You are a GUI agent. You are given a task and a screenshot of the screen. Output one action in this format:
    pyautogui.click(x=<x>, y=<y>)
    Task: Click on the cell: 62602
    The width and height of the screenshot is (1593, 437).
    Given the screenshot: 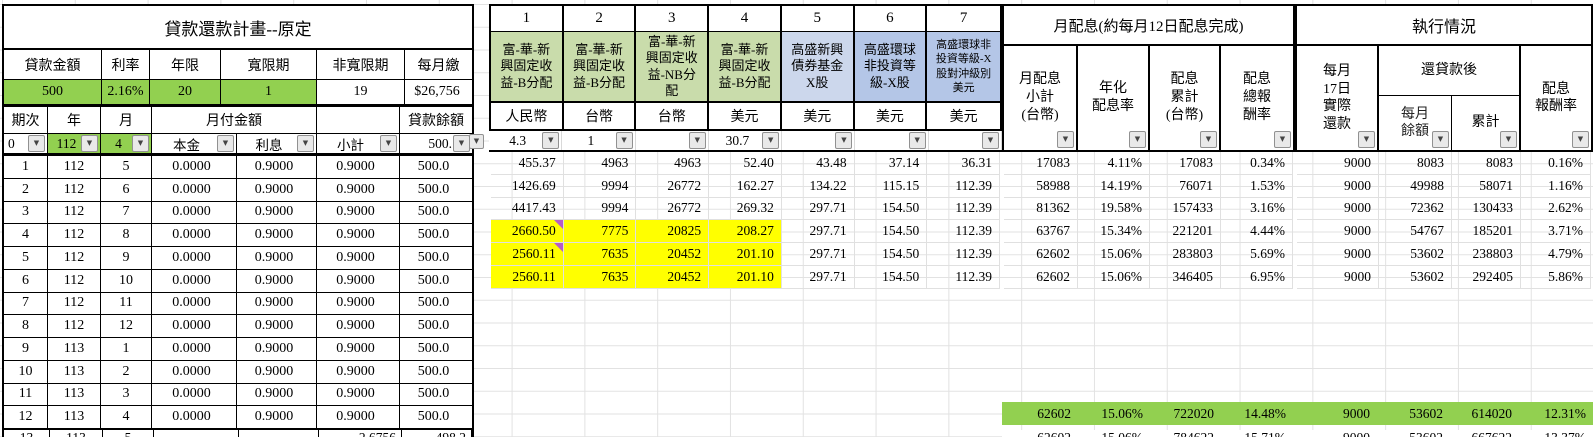 What is the action you would take?
    pyautogui.click(x=1041, y=277)
    